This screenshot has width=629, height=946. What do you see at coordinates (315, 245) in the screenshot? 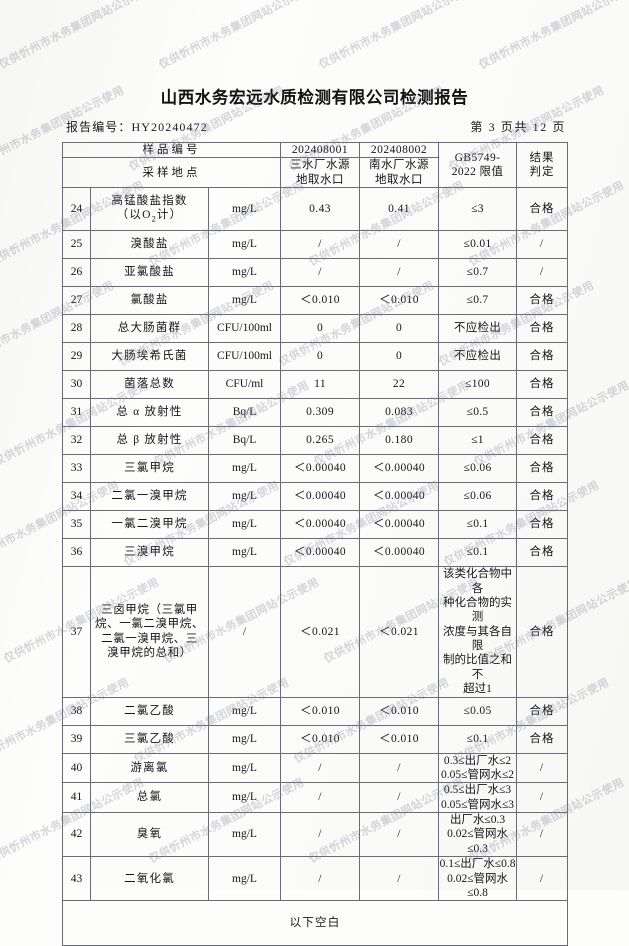
I see `table-row: 25 溴酸盐 mg/L / / ≤0.01/` at bounding box center [315, 245].